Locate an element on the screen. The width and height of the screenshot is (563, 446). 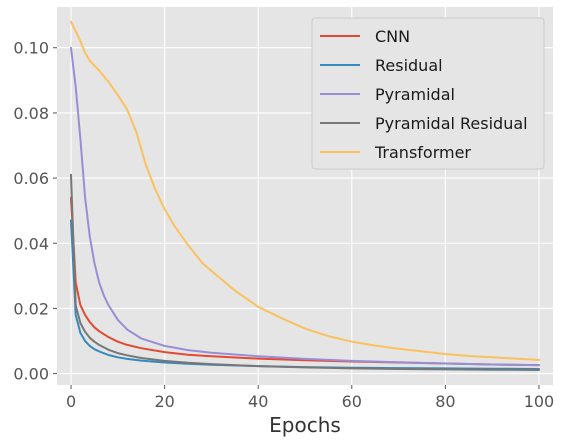
x-tick-label: 100 is located at coordinates (539, 401).